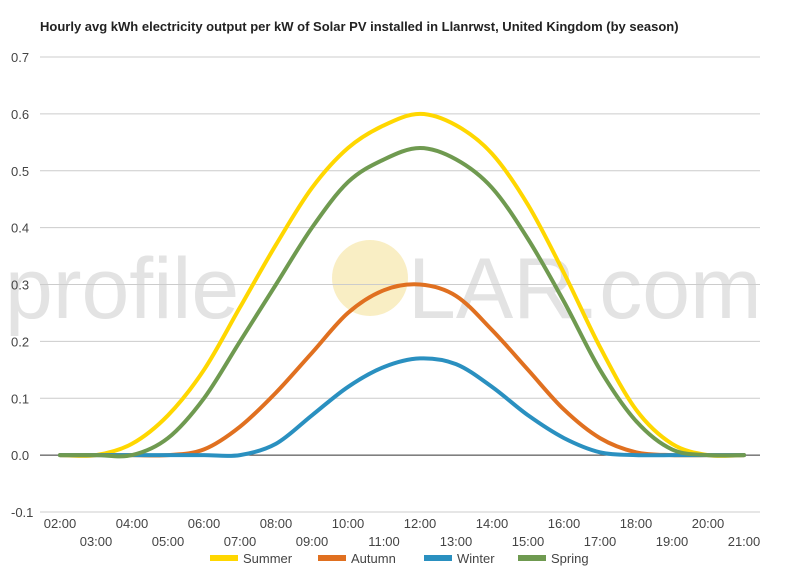  I want to click on x-tick-label: 21:00, so click(744, 541).